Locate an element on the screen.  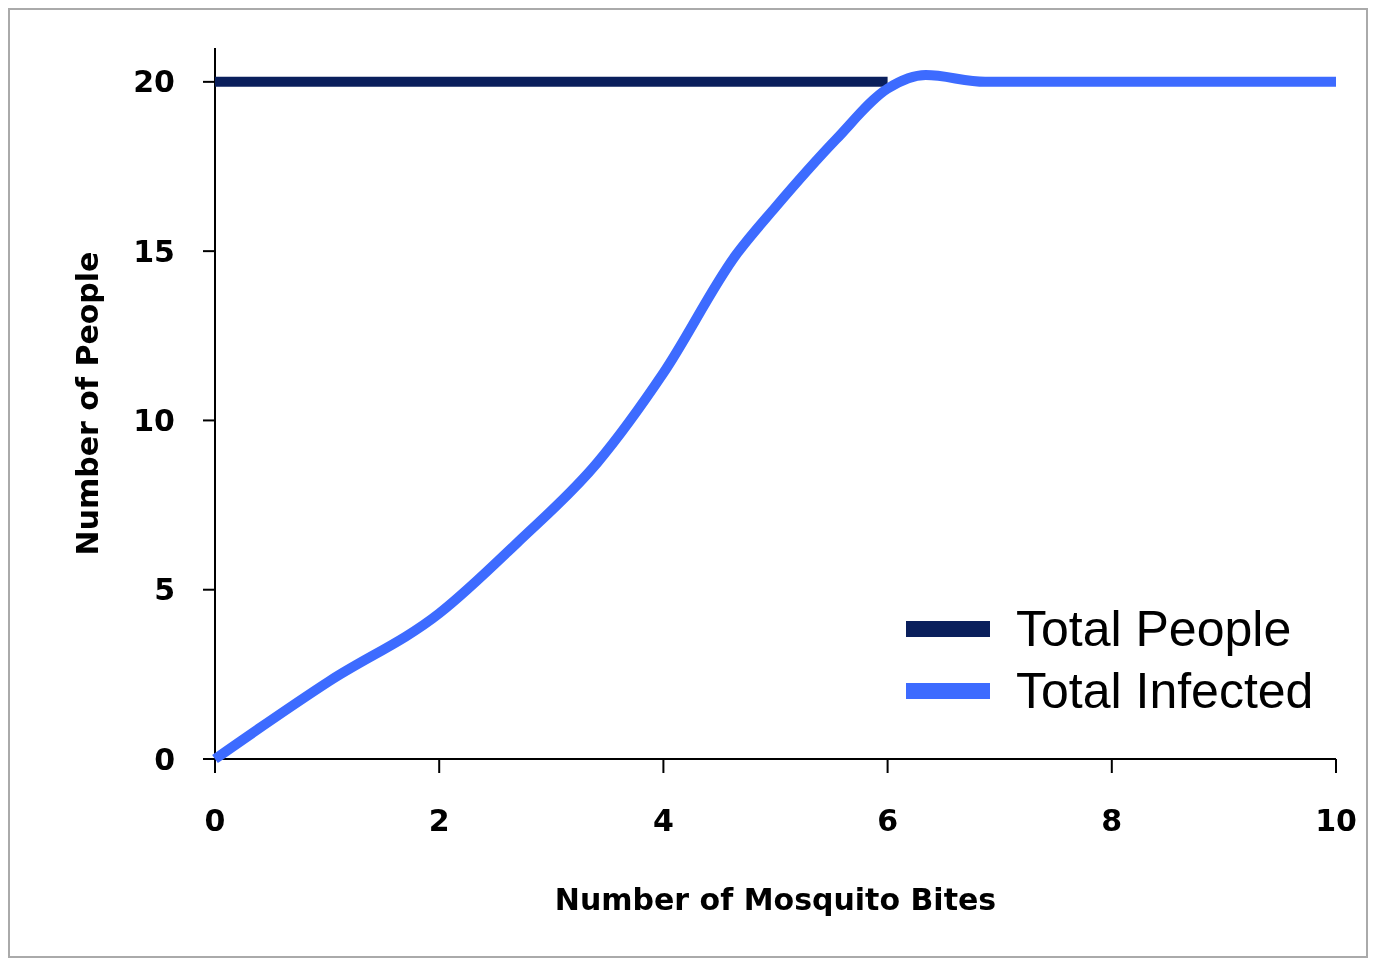
x-tick-label: 2 is located at coordinates (439, 820).